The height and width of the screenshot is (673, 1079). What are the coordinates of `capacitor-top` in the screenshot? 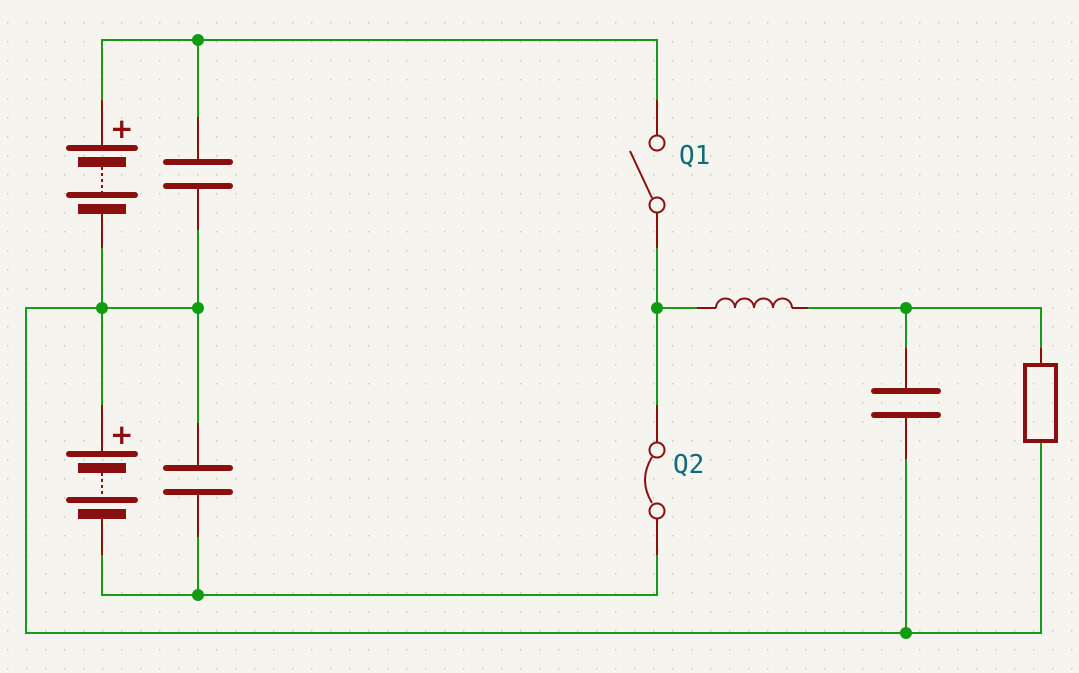 It's located at (198, 173).